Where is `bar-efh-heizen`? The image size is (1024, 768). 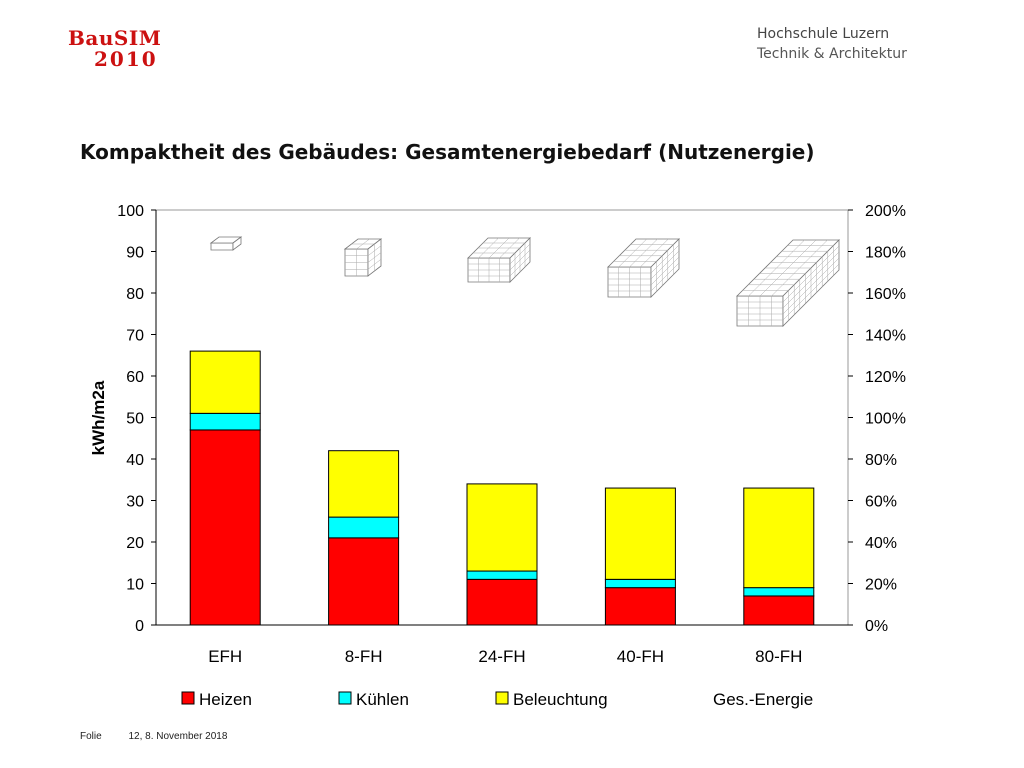 bar-efh-heizen is located at coordinates (225, 527).